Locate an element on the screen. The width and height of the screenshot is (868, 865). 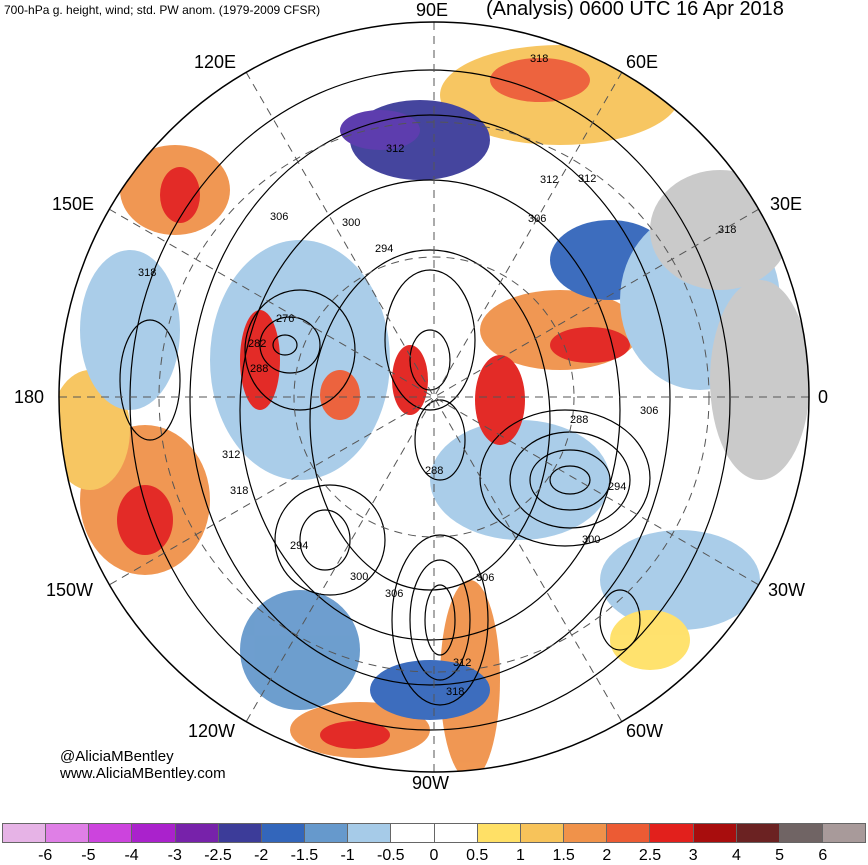
longitude-label-150e: 150E is located at coordinates (73, 204).